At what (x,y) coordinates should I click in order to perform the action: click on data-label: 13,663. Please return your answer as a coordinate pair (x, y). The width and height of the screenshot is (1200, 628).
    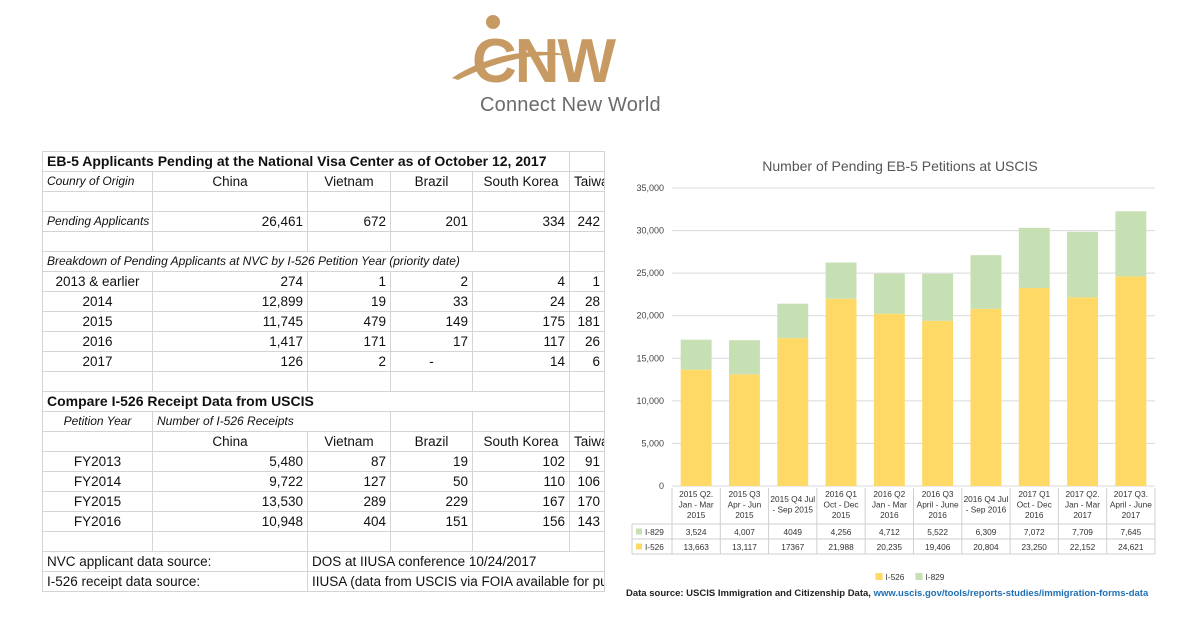
    Looking at the image, I should click on (696, 547).